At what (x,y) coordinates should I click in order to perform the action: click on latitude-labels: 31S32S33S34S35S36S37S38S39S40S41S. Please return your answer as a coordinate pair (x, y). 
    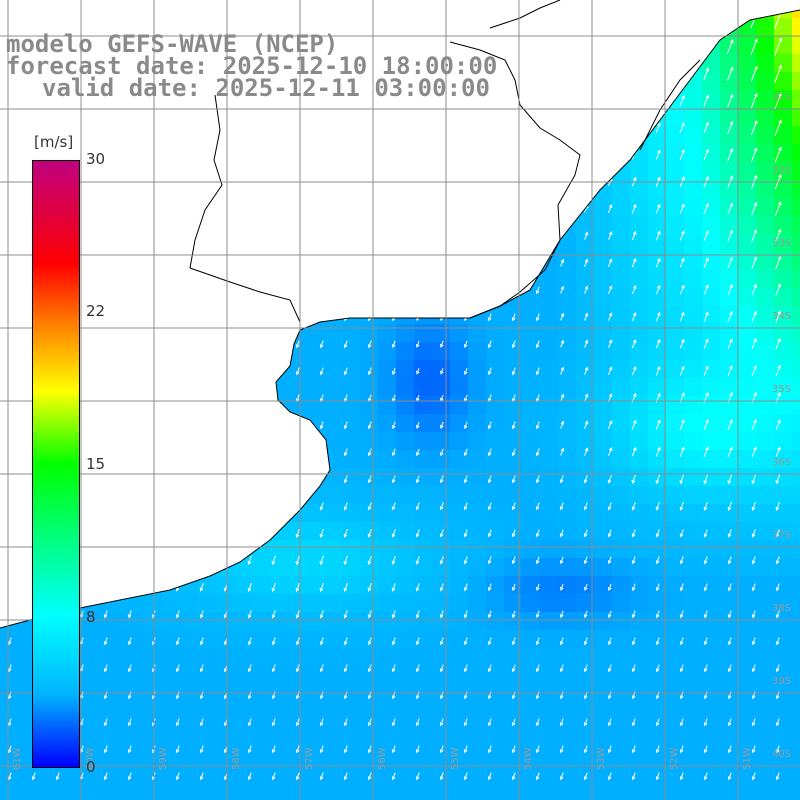
    Looking at the image, I should click on (781, 426).